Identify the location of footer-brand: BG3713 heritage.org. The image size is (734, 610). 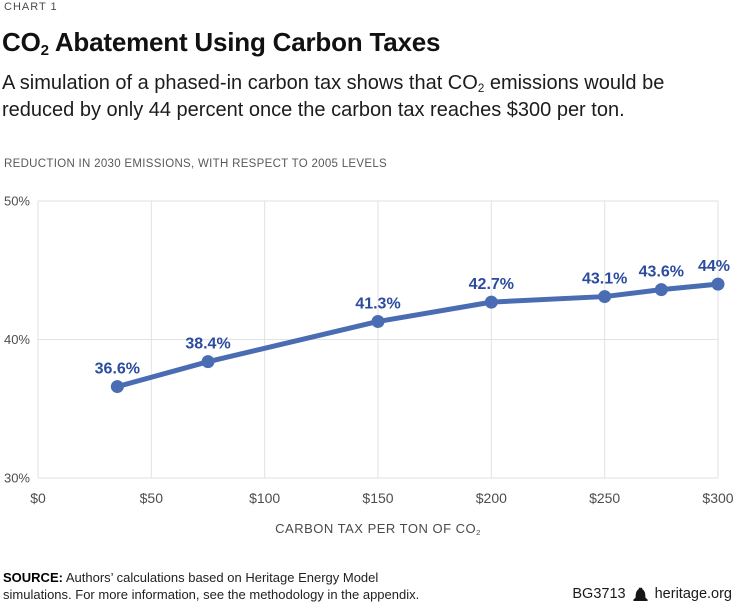
(652, 594).